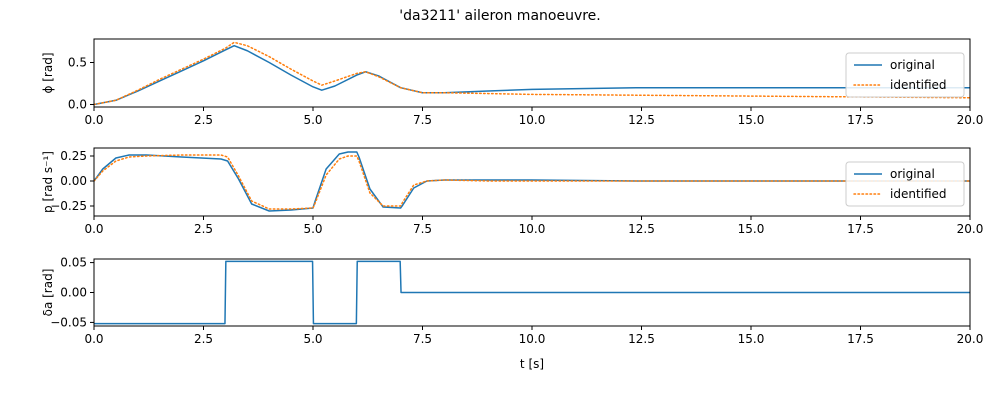  Describe the element at coordinates (48, 293) in the screenshot. I see `y-axis-label: δa [rad]` at that location.